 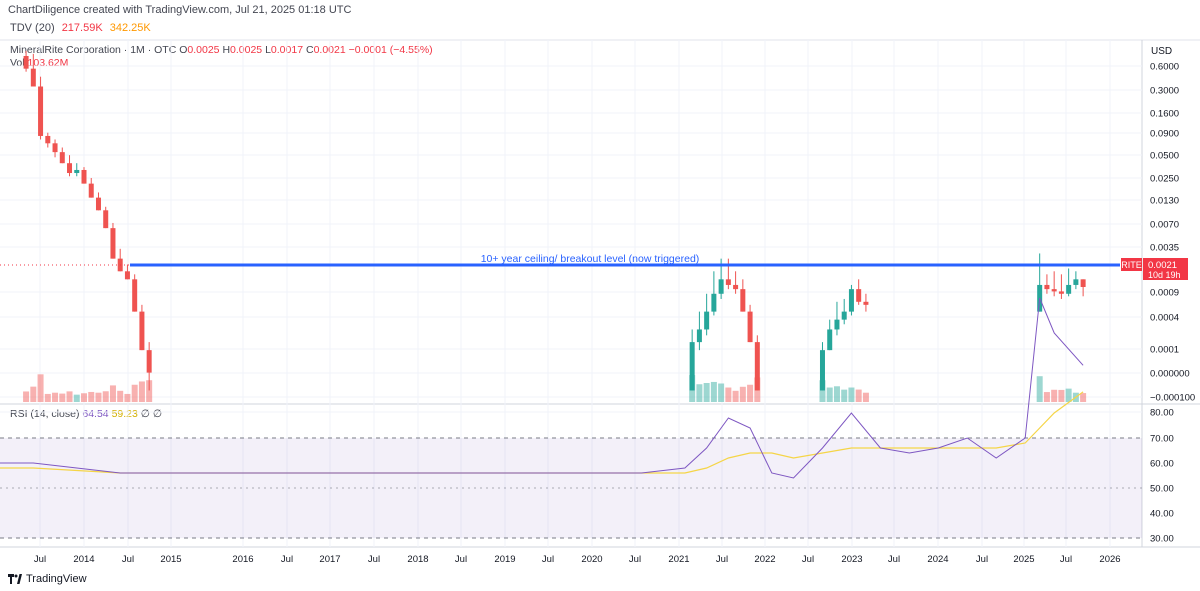 I want to click on symbol-marker-label: RITE, so click(x=1131, y=265).